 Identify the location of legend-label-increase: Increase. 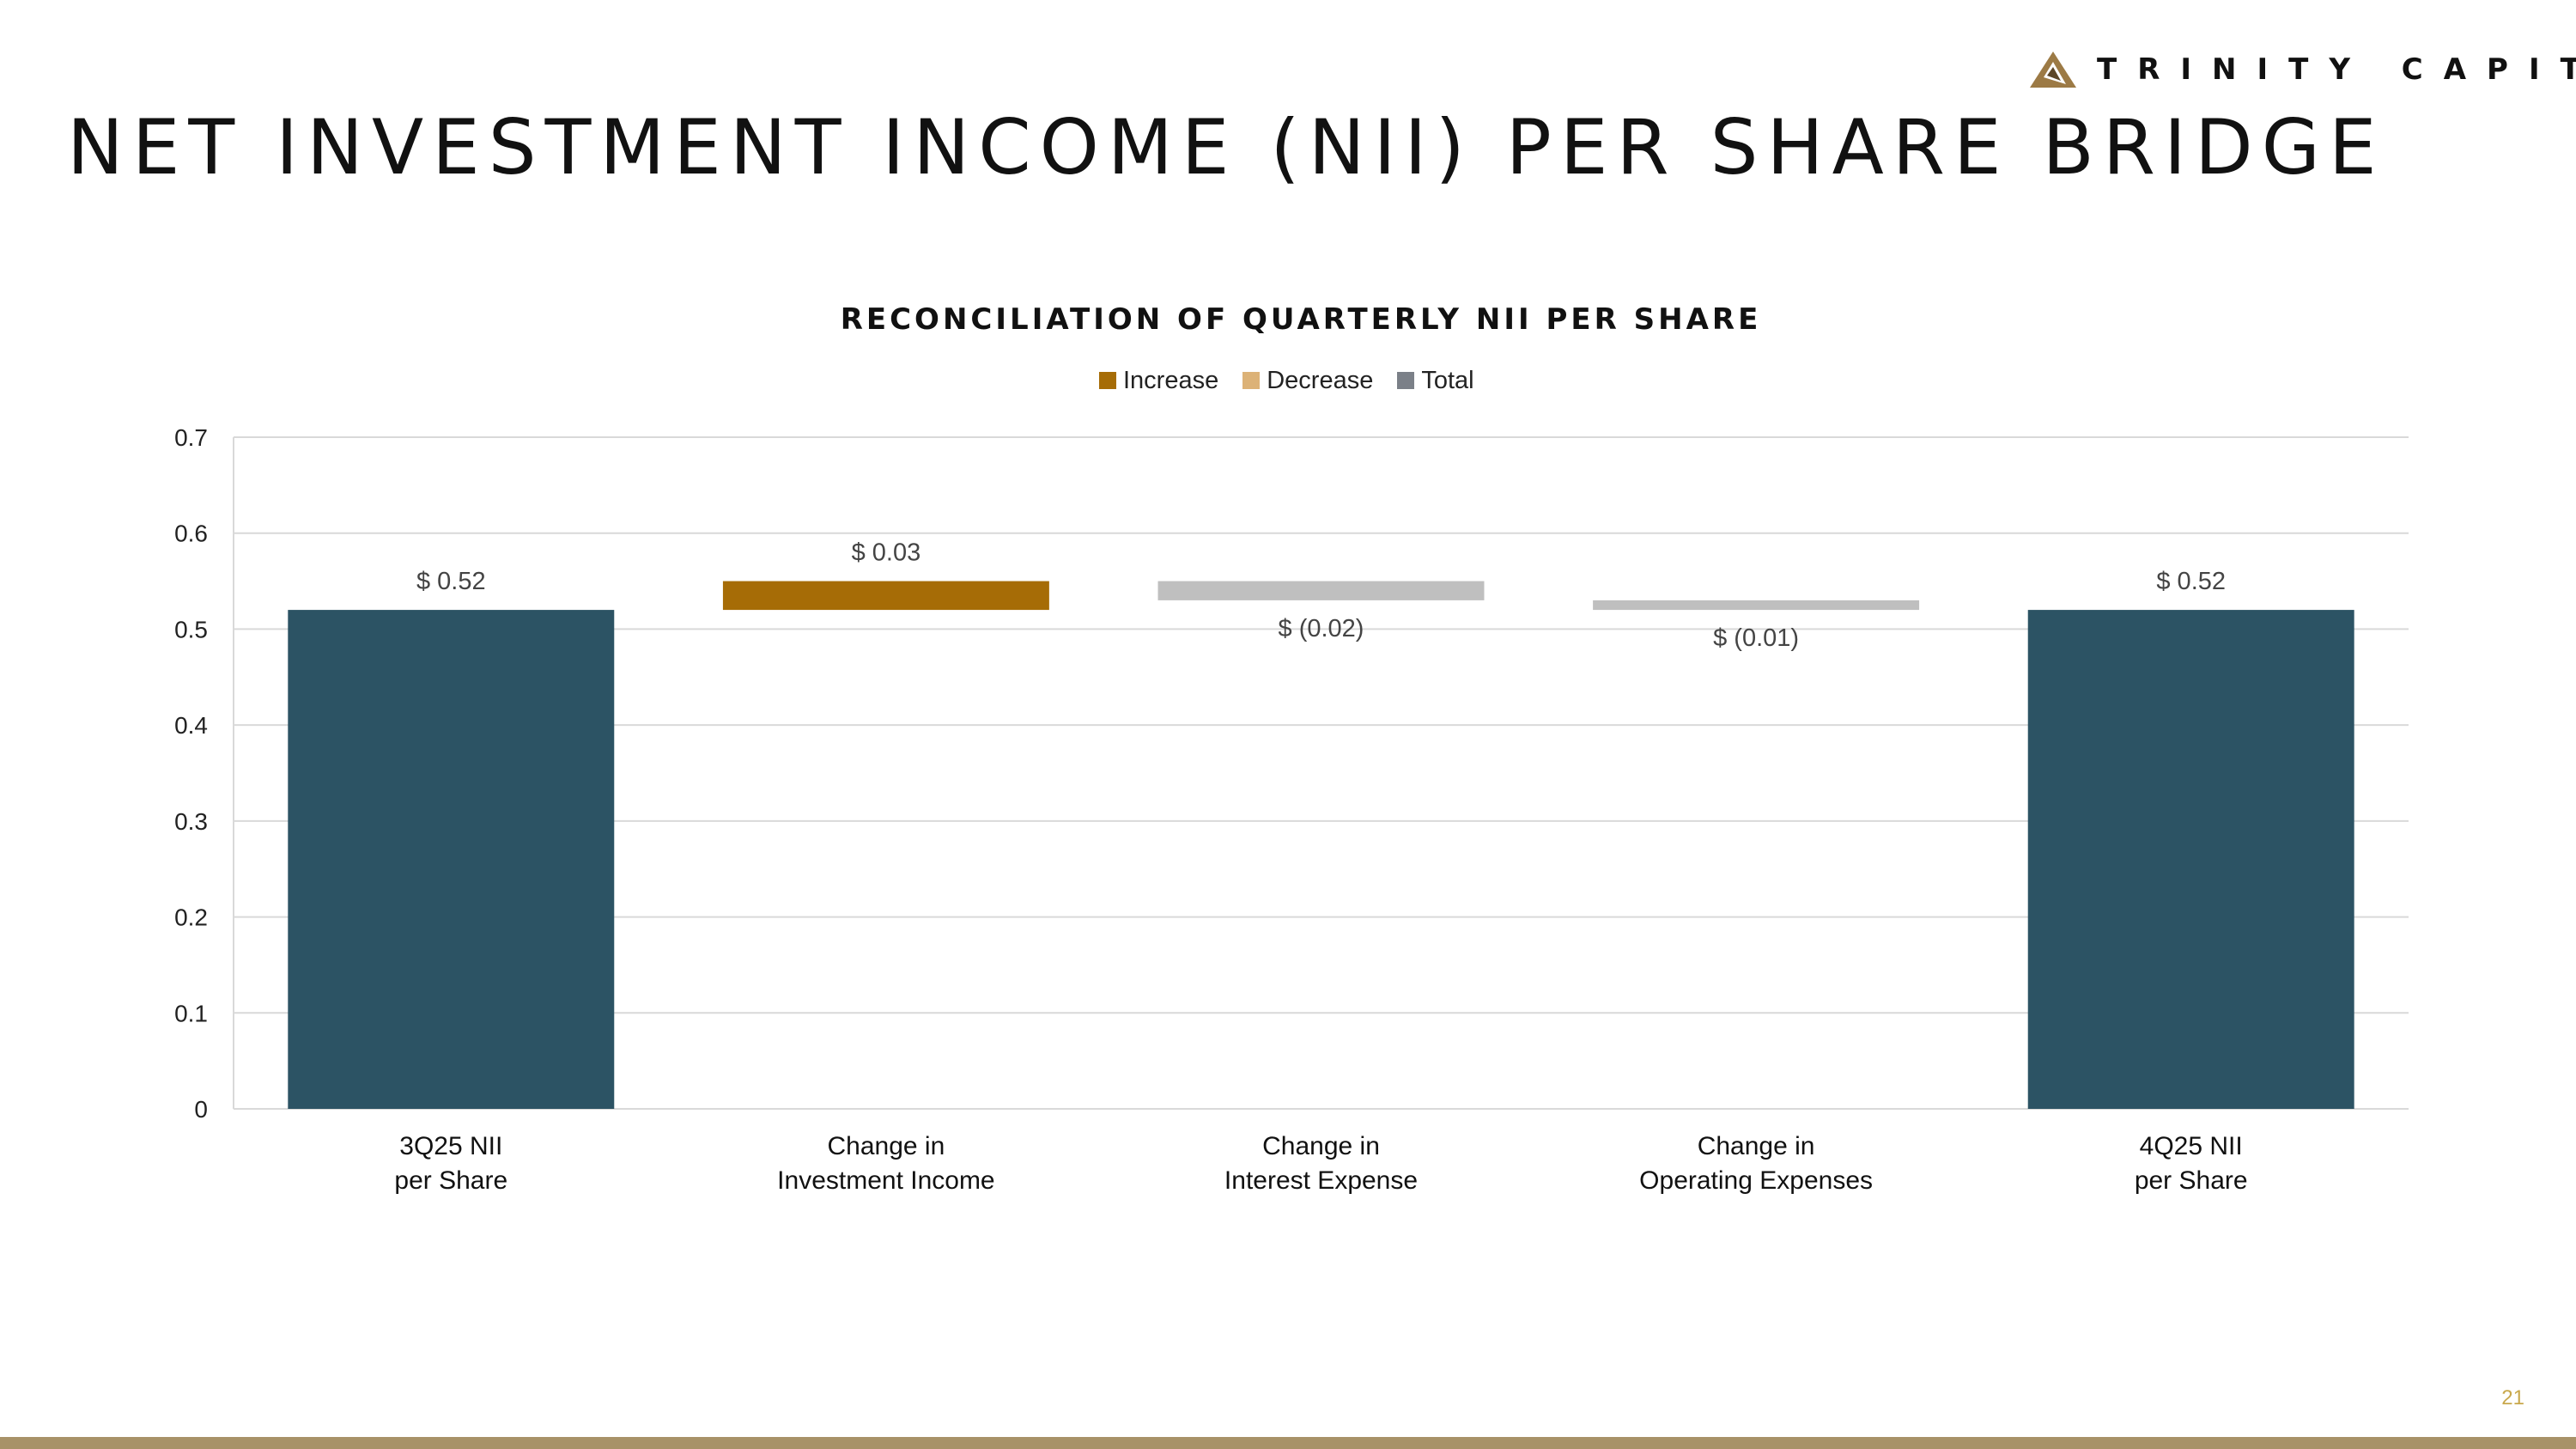
(1171, 380).